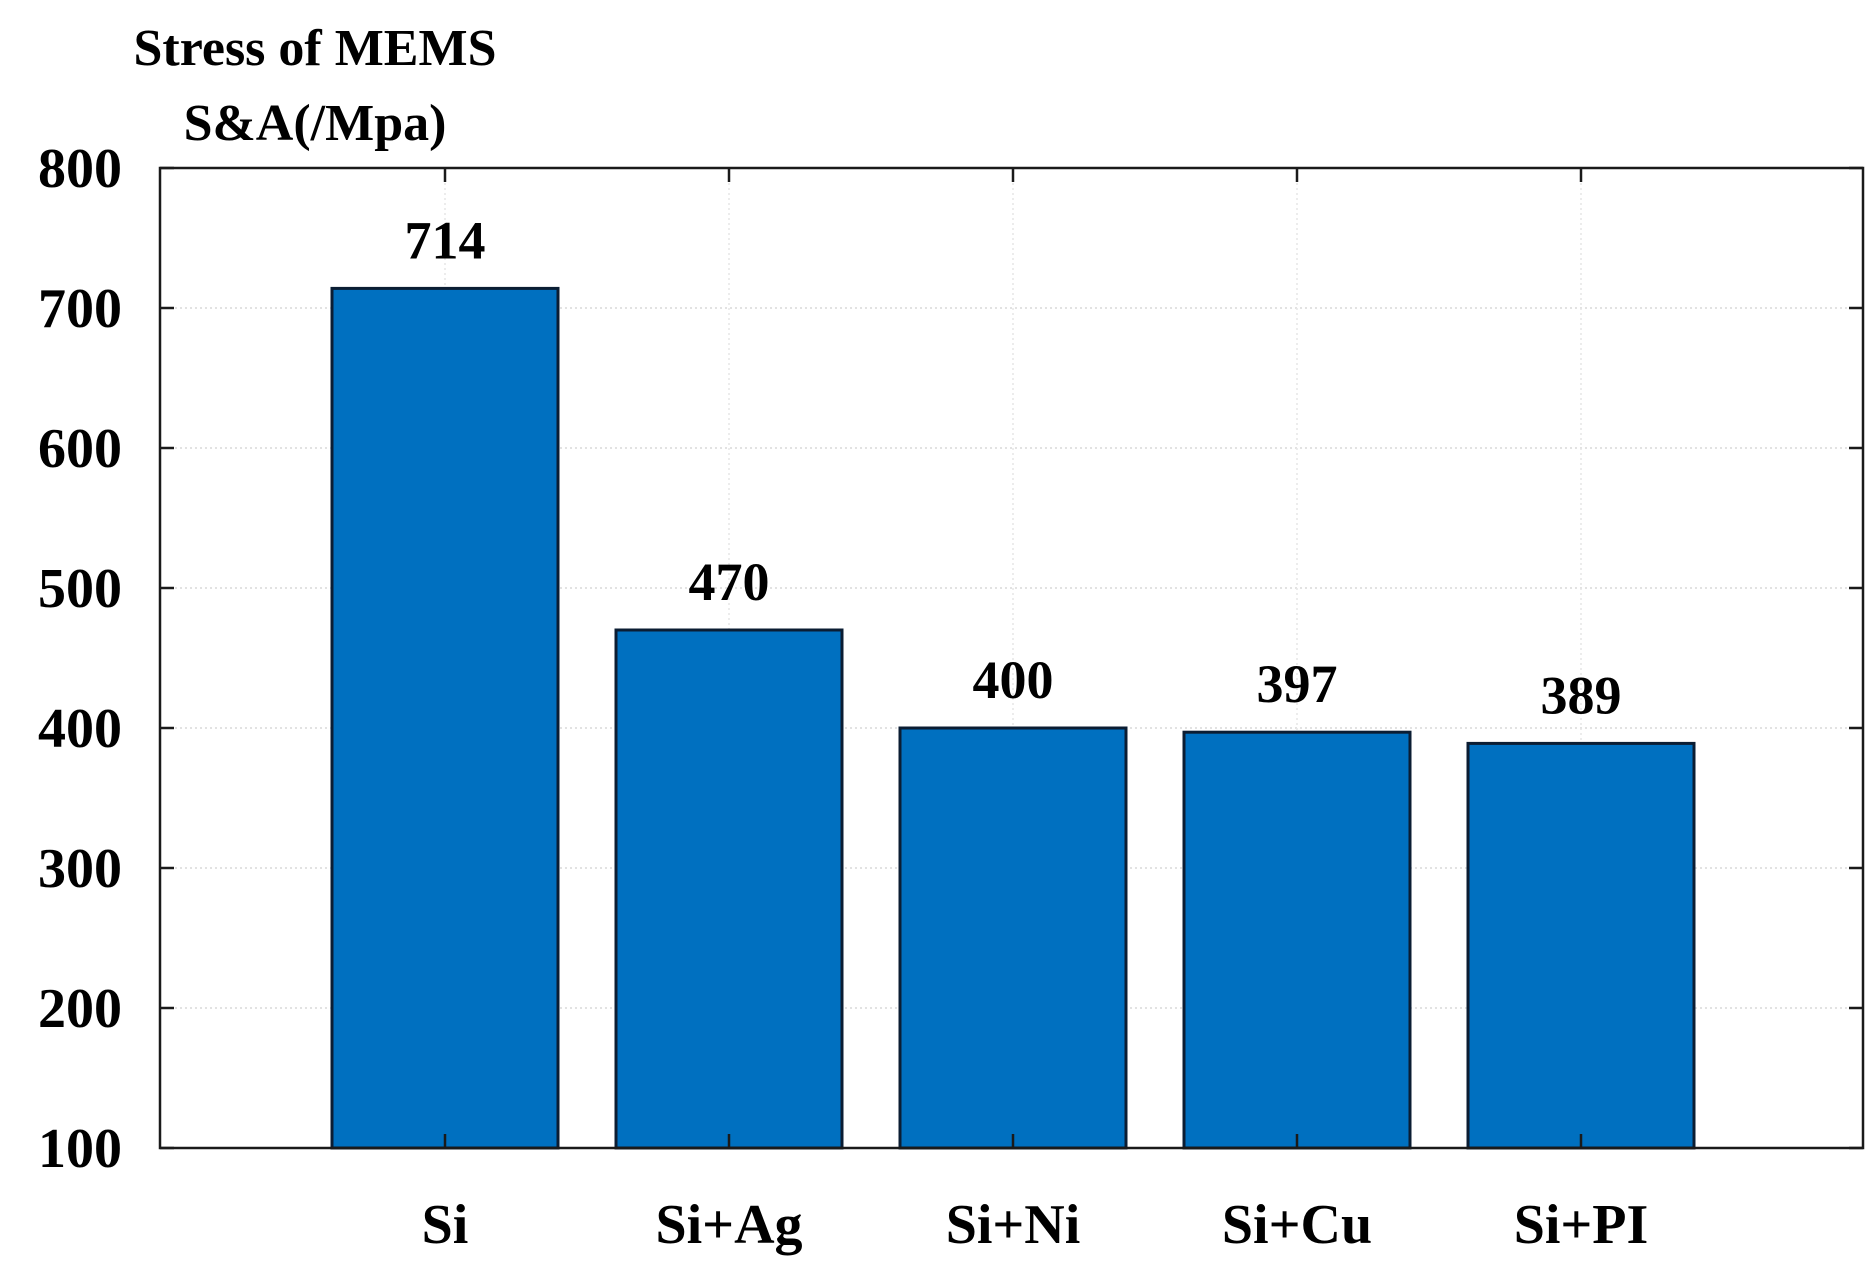 This screenshot has height=1263, width=1871. What do you see at coordinates (80, 659) in the screenshot?
I see `y-axis-tick-labels: 100 200 300 400 500 600 700 800` at bounding box center [80, 659].